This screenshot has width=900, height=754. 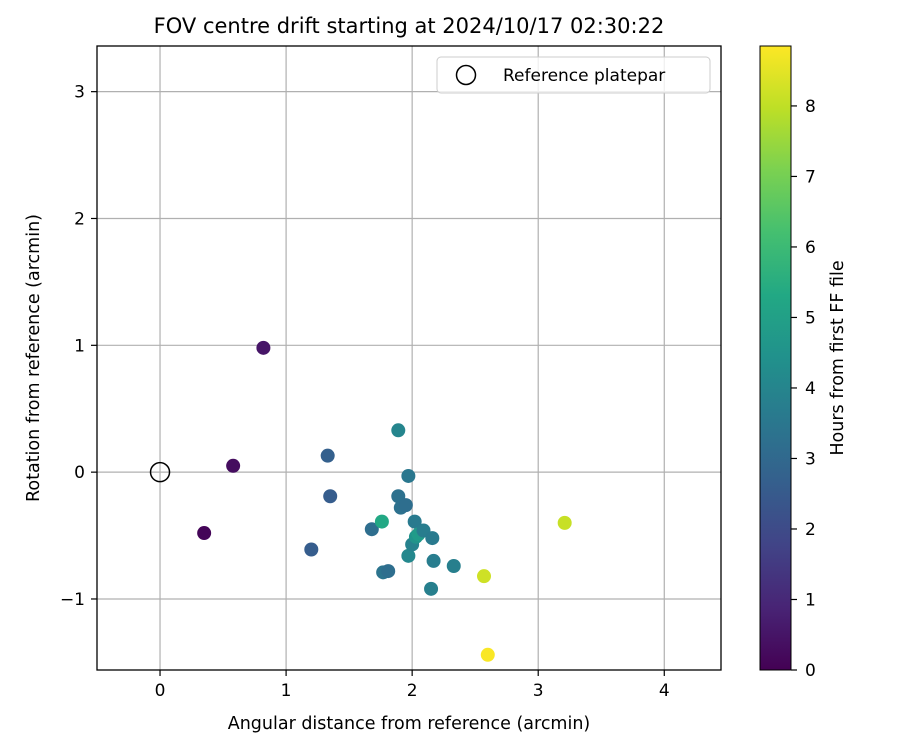 I want to click on y-tick-label: 1, so click(x=79, y=346).